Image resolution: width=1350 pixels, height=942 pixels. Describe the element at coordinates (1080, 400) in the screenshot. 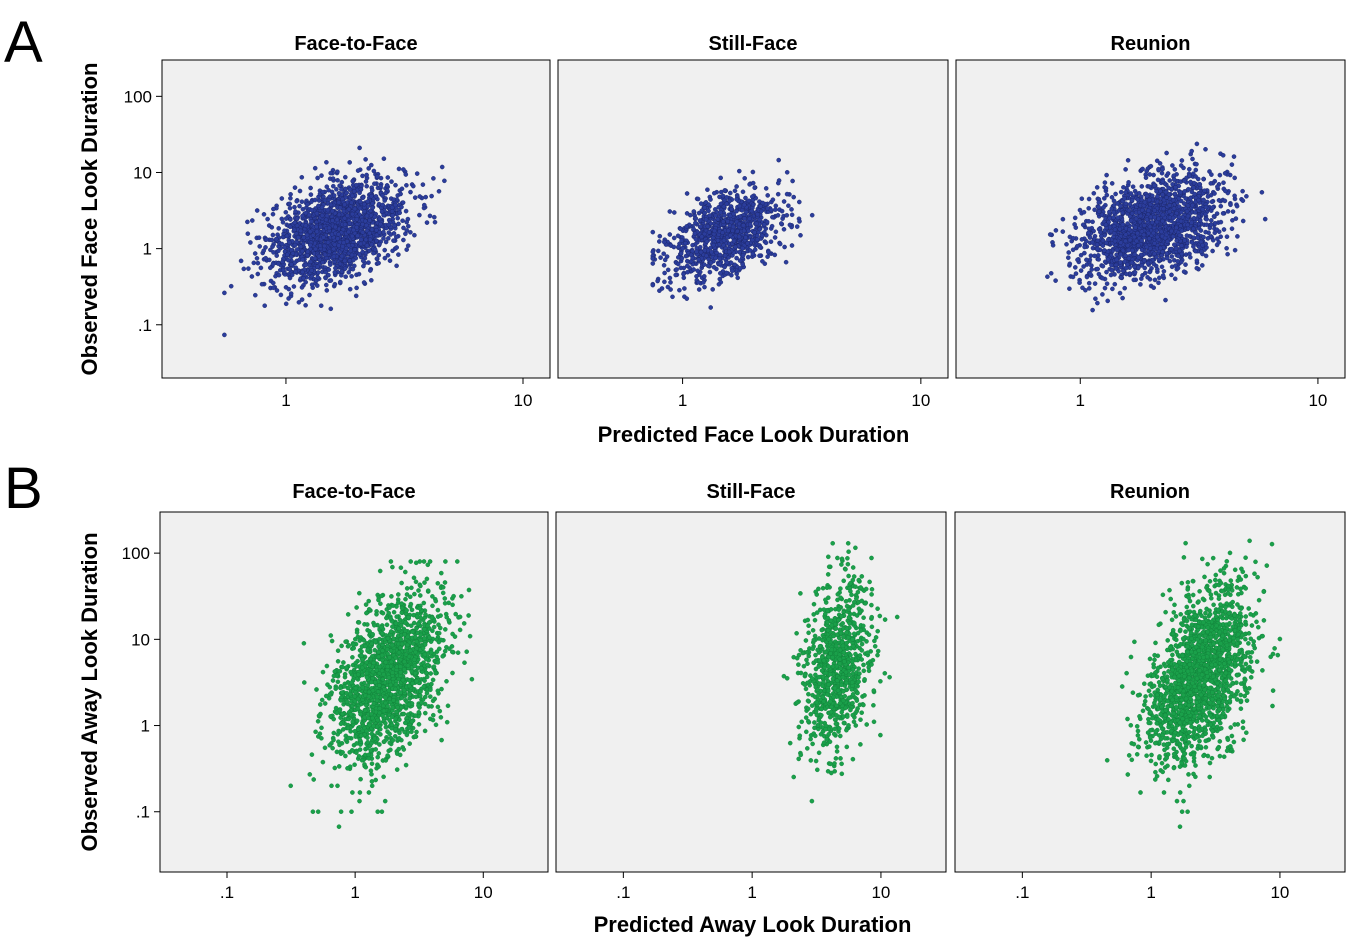

I see `x-tick-label: 1` at that location.